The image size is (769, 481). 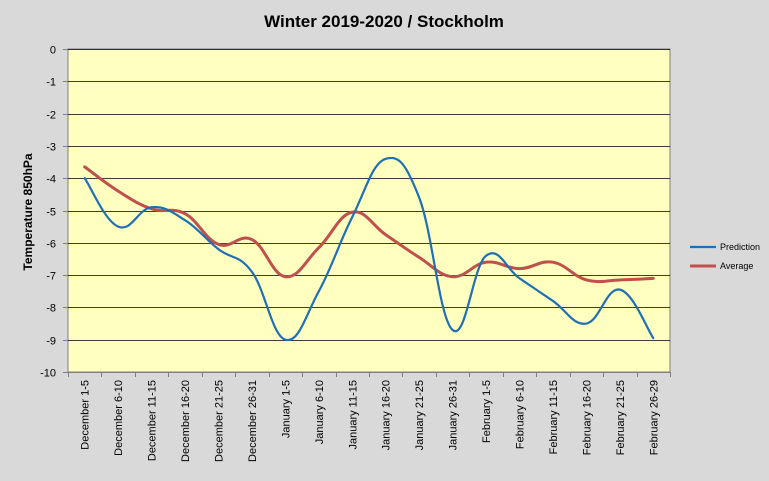 I want to click on x-tick-label: February 1-5, so click(x=487, y=411).